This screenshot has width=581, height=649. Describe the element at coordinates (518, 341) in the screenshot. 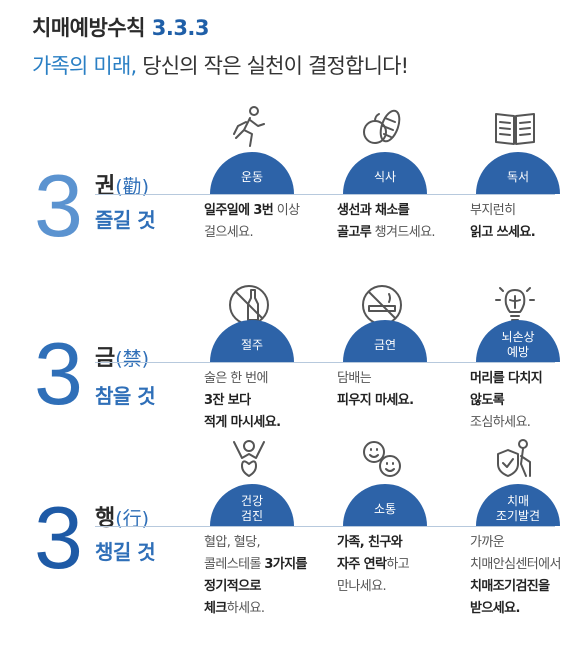

I see `item-label-badge: 뇌손상 예방` at that location.